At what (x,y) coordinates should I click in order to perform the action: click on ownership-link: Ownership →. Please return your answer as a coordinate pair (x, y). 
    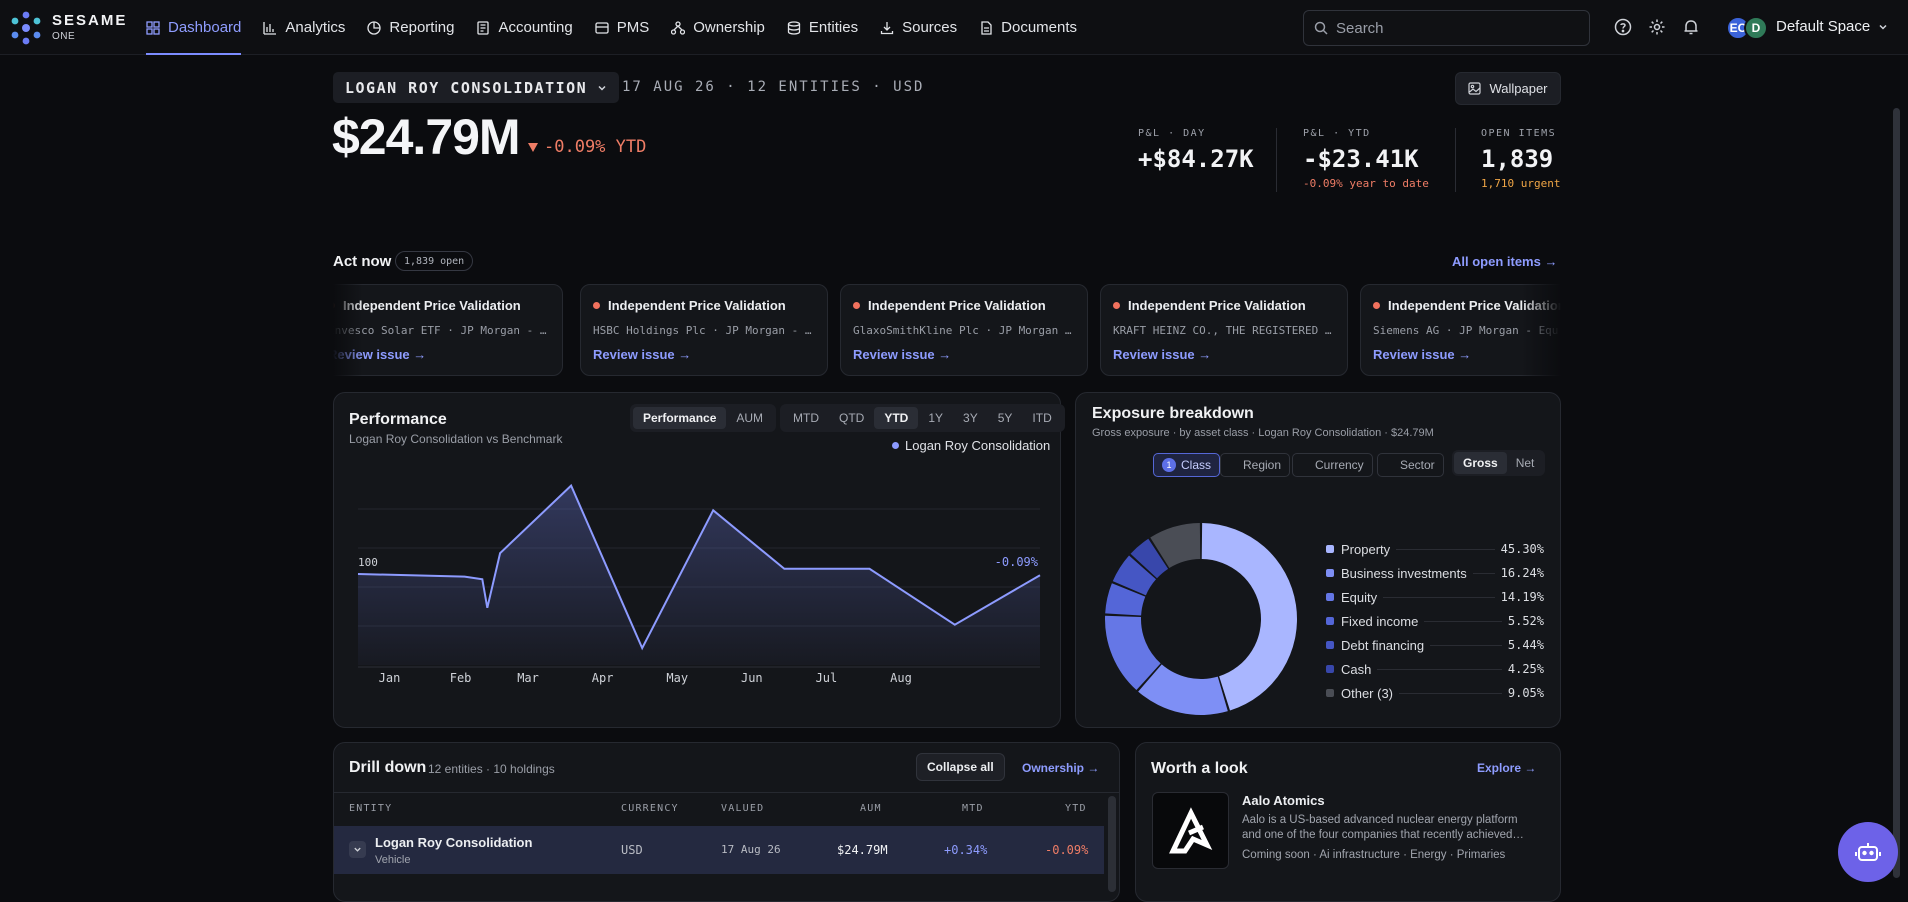
    Looking at the image, I should click on (1061, 768).